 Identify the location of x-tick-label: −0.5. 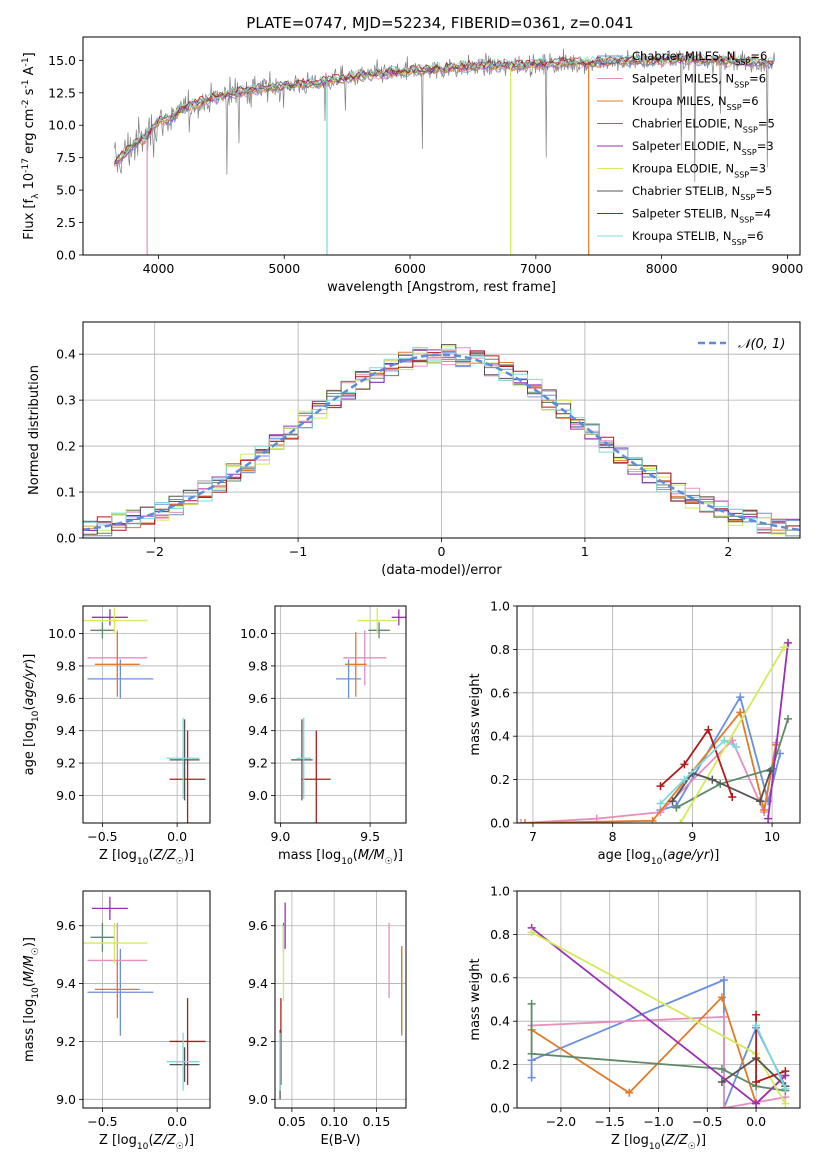
(102, 1121).